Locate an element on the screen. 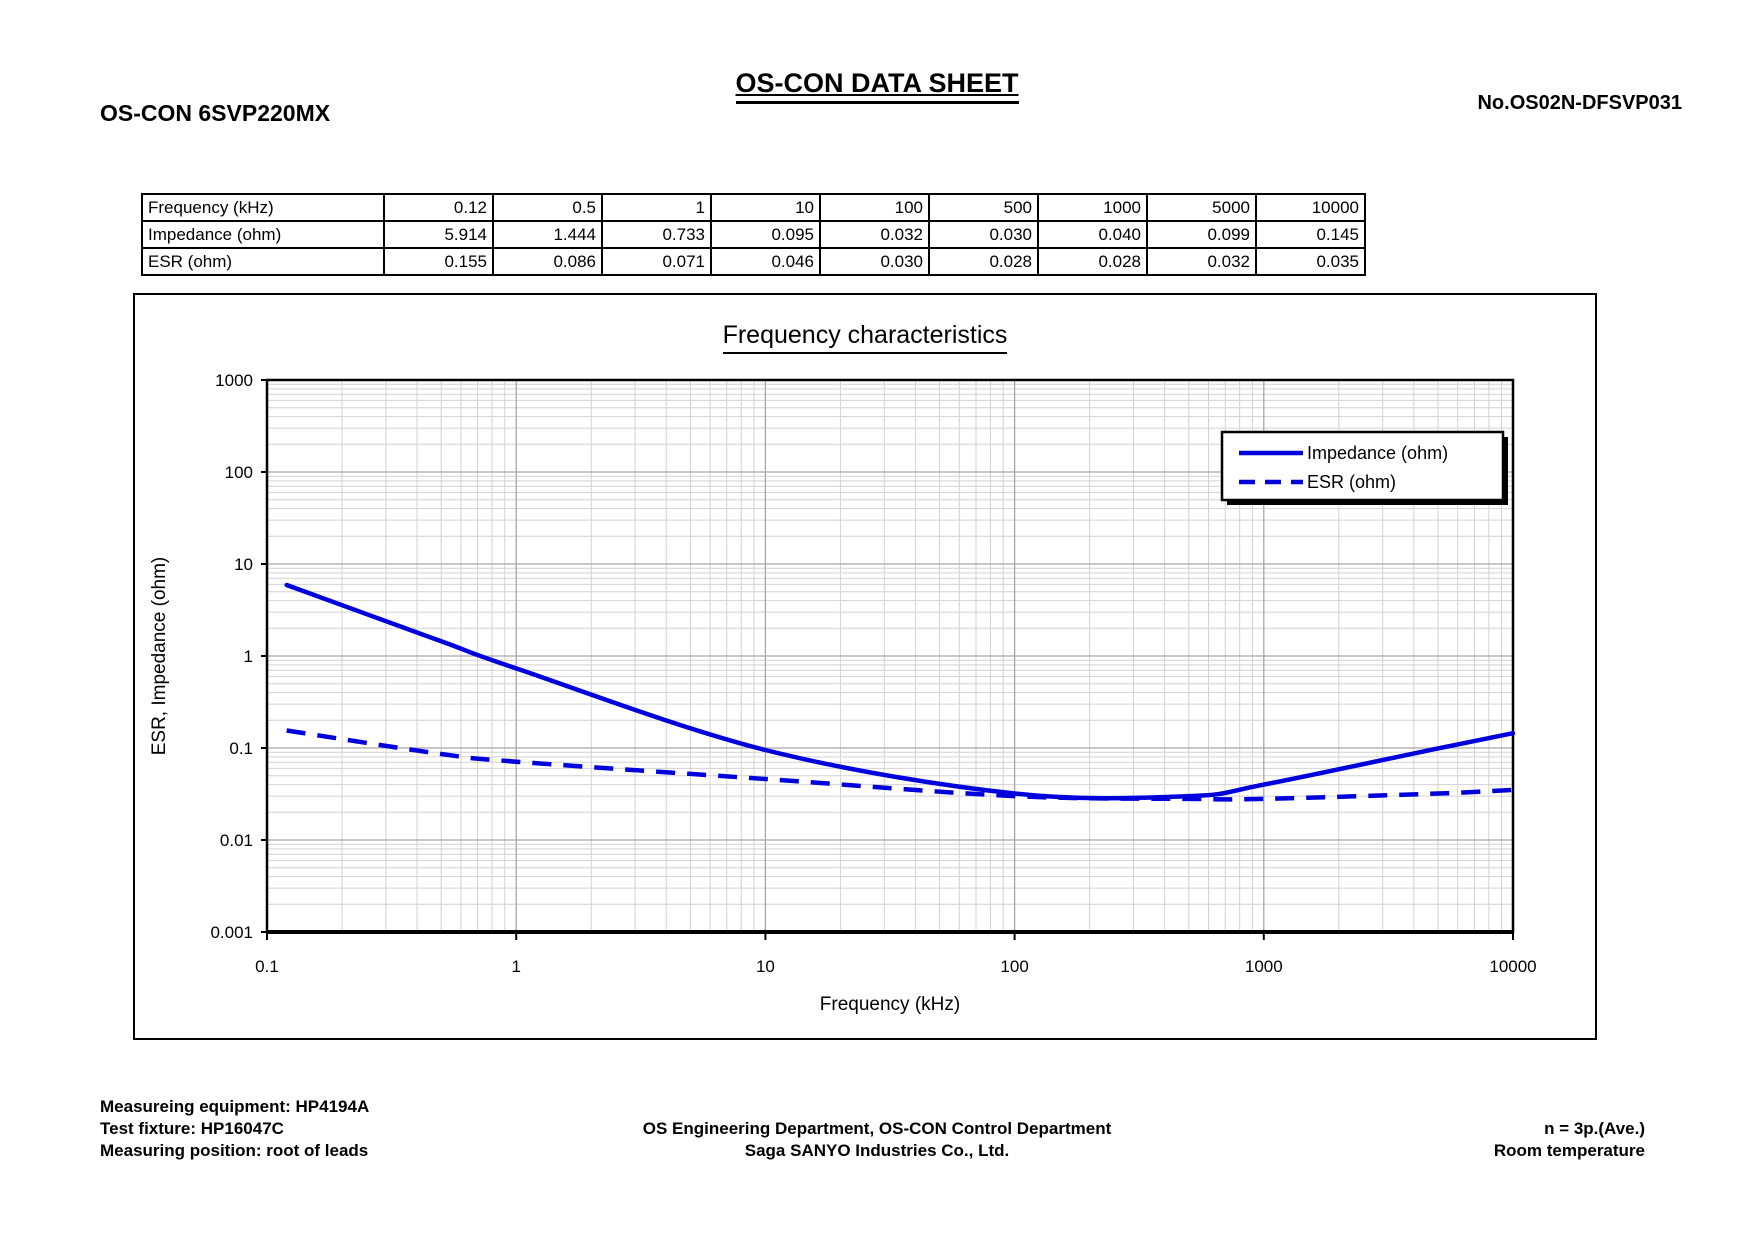 This screenshot has width=1754, height=1240. test-fixture-line: Test fixture: HP16047C is located at coordinates (192, 1128).